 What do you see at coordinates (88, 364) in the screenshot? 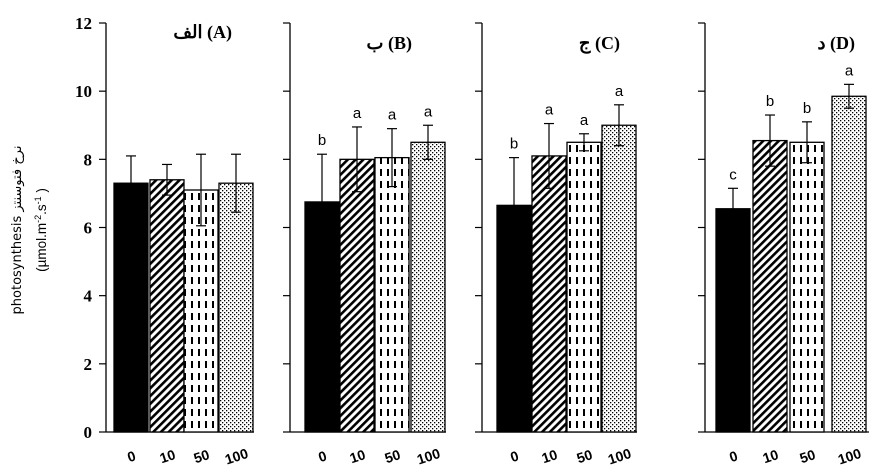
I see `y-tick-label: 2` at bounding box center [88, 364].